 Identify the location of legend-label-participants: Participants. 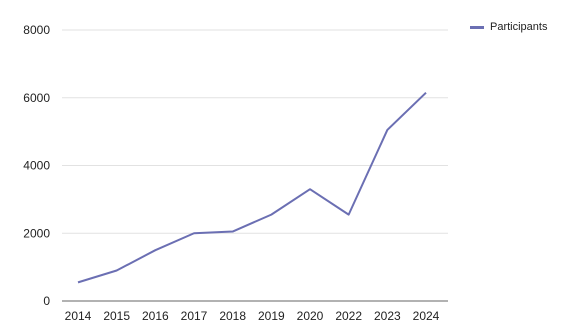
(519, 27).